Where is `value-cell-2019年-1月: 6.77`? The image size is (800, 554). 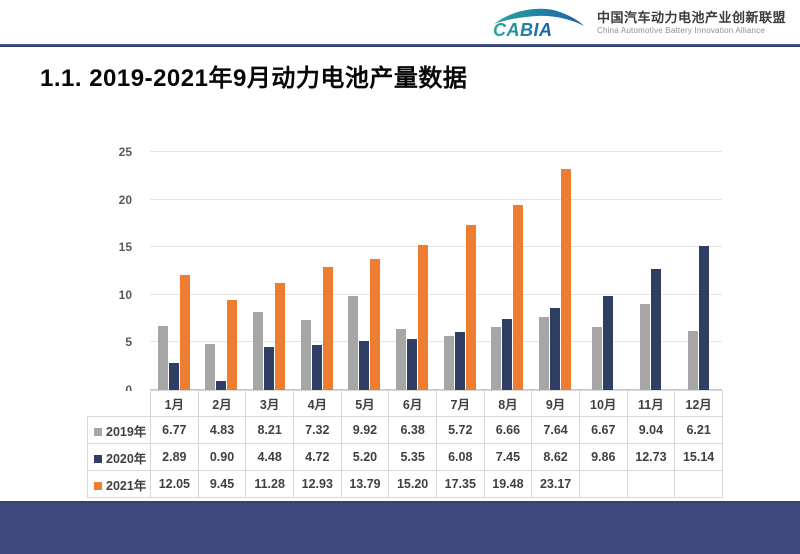
value-cell-2019年-1月: 6.77 is located at coordinates (174, 430).